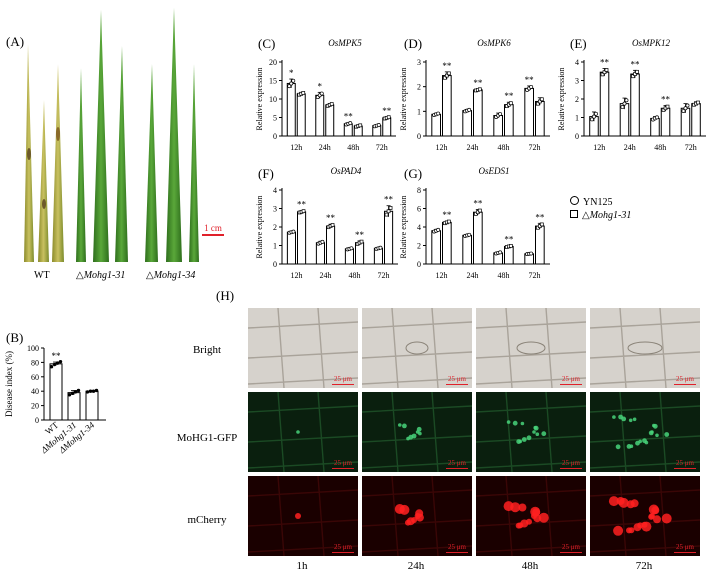  I want to click on y-tick-label: 0, so click(577, 136).